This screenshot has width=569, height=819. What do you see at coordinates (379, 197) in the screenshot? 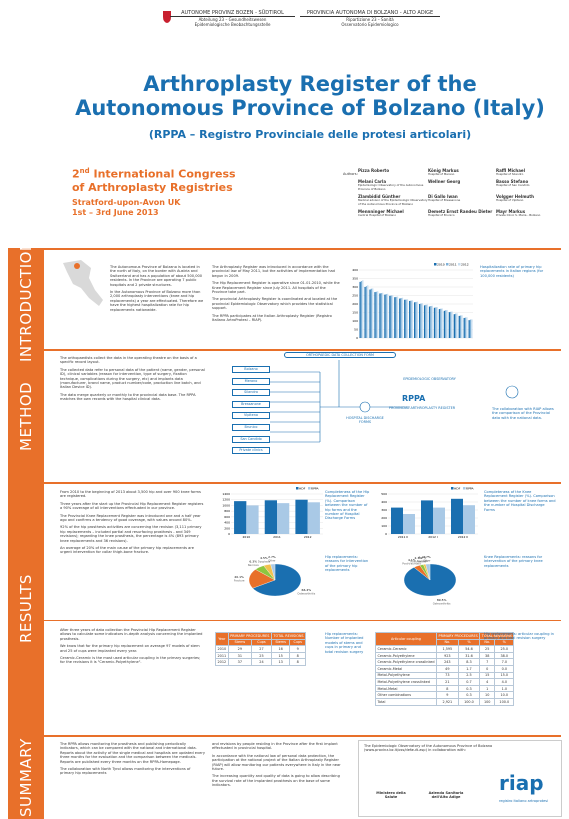
I see `author-name: Zlambidid Günther` at bounding box center [379, 197].